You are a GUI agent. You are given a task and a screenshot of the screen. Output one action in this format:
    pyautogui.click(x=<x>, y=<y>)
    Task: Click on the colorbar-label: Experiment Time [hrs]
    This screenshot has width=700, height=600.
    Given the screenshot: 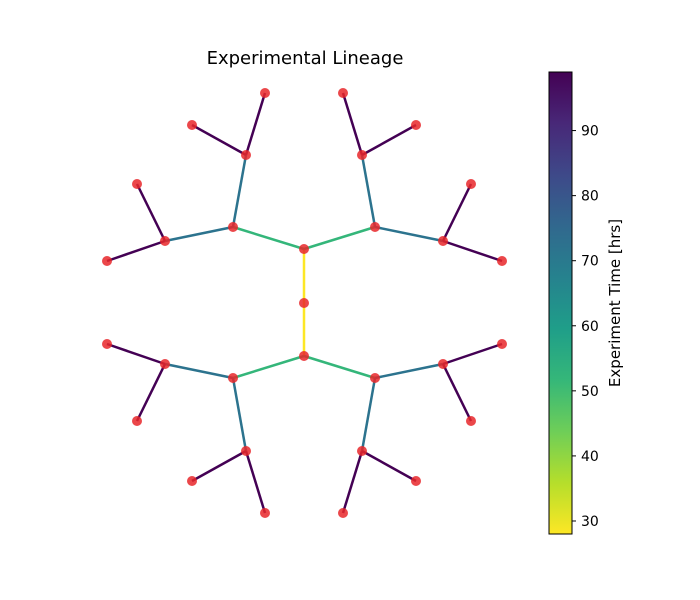 What is the action you would take?
    pyautogui.click(x=615, y=303)
    